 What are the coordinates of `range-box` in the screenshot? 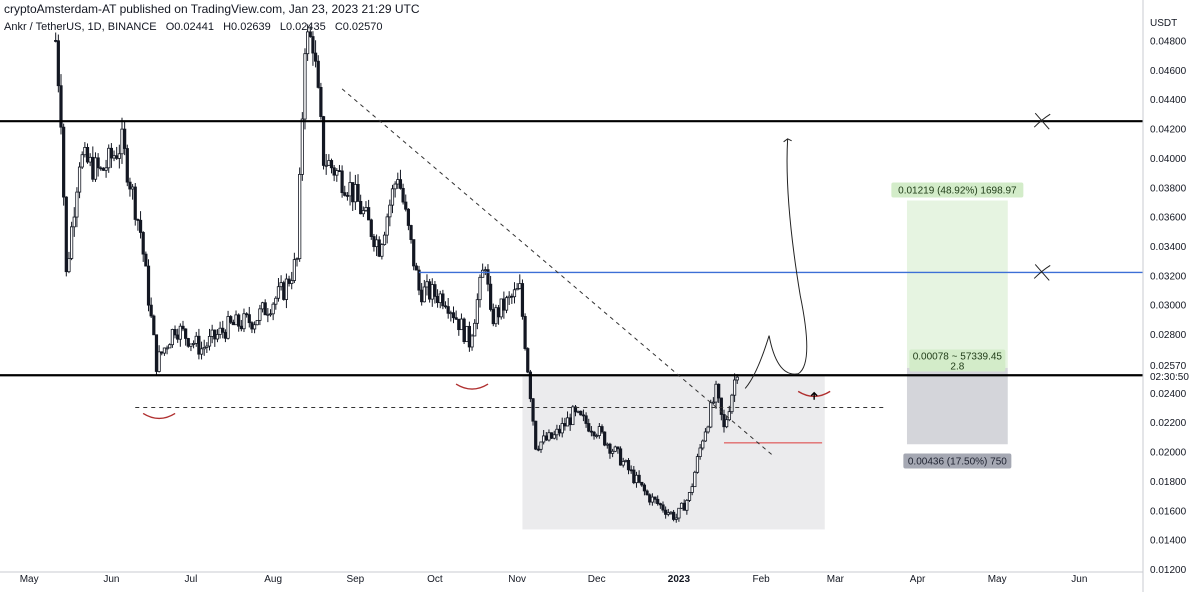 It's located at (673, 452).